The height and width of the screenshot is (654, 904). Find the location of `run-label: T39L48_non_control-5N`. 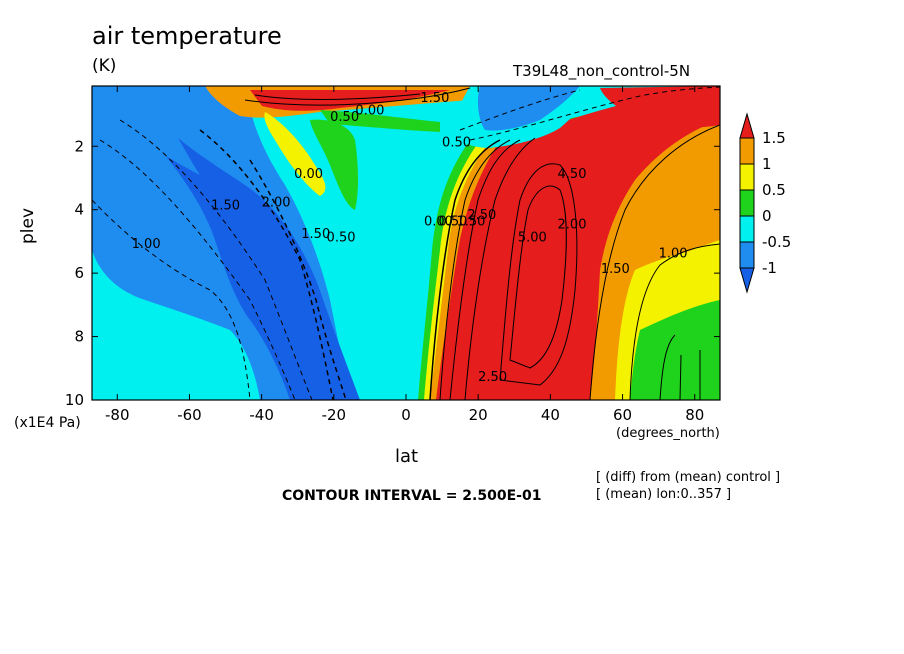

run-label: T39L48_non_control-5N is located at coordinates (602, 71).